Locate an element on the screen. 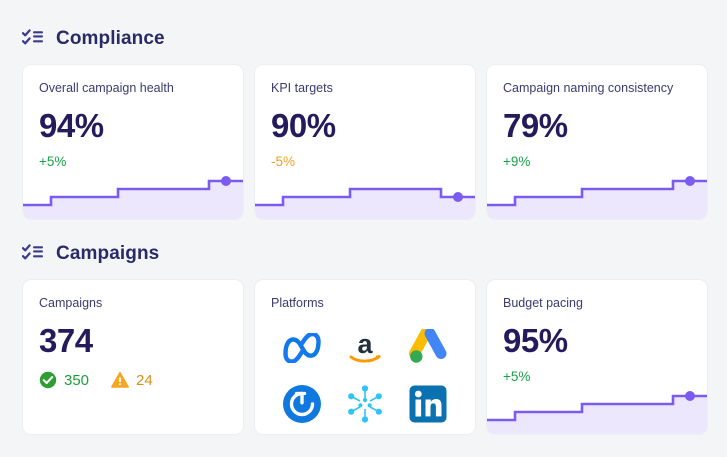 This screenshot has width=727, height=457. section-title: Campaigns is located at coordinates (108, 253).